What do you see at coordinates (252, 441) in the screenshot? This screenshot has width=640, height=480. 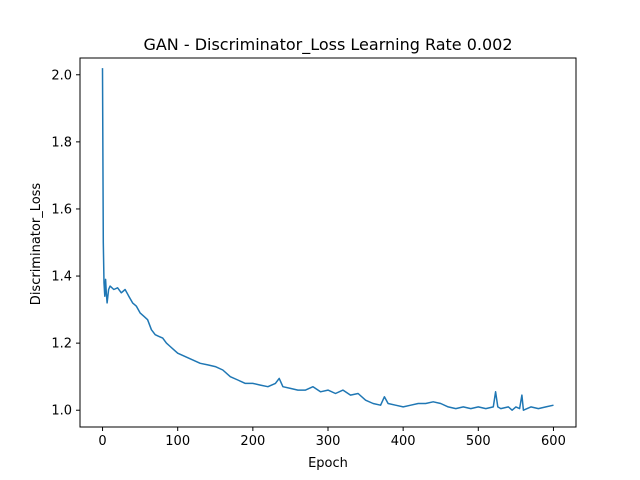 I see `x-tick-label-200: 200` at bounding box center [252, 441].